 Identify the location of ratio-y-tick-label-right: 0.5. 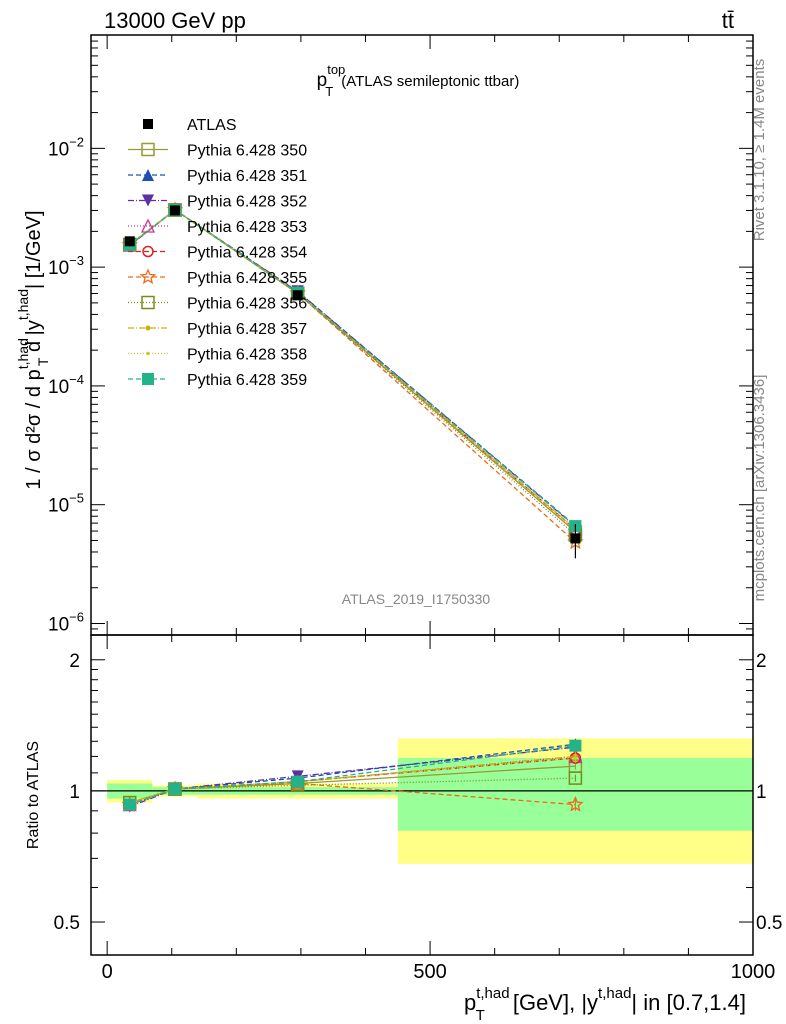
(769, 923).